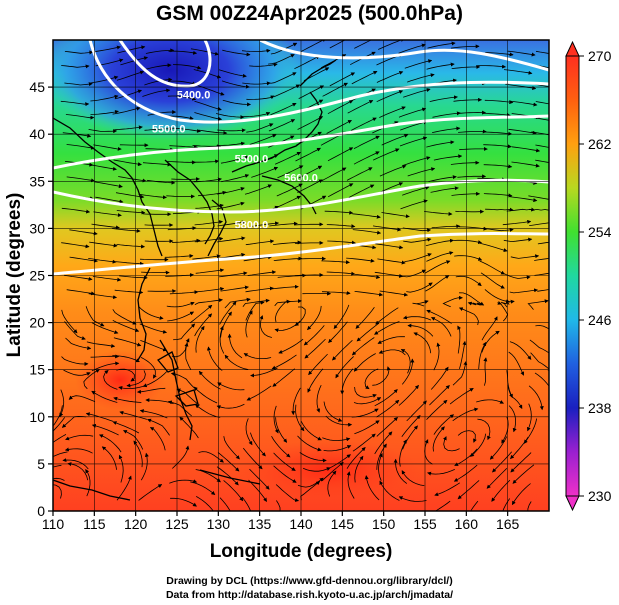 This screenshot has width=619, height=605. Describe the element at coordinates (53, 524) in the screenshot. I see `x-tick-label: 110` at that location.